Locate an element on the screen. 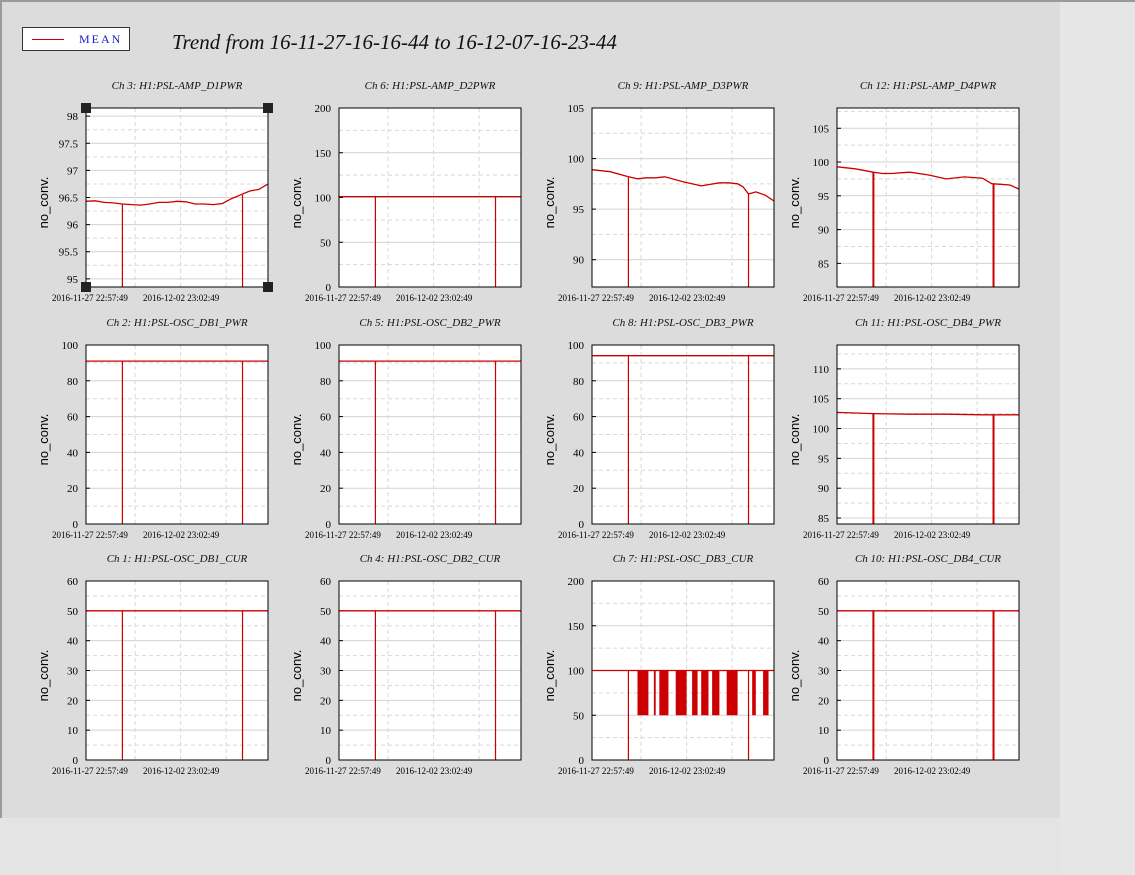 The width and height of the screenshot is (1135, 875). chart-title: Ch 7: H1:PSL-OSC_DB3_CUR is located at coordinates (683, 559).